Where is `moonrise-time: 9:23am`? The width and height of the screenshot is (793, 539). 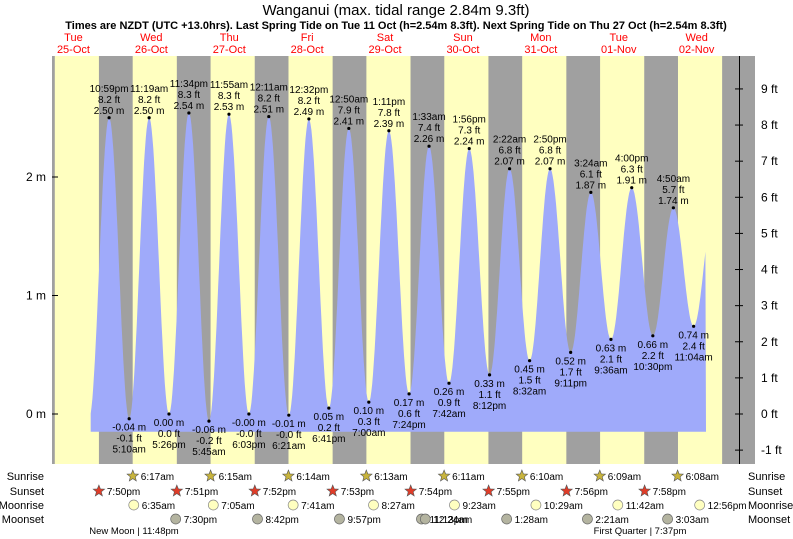
moonrise-time: 9:23am is located at coordinates (478, 506).